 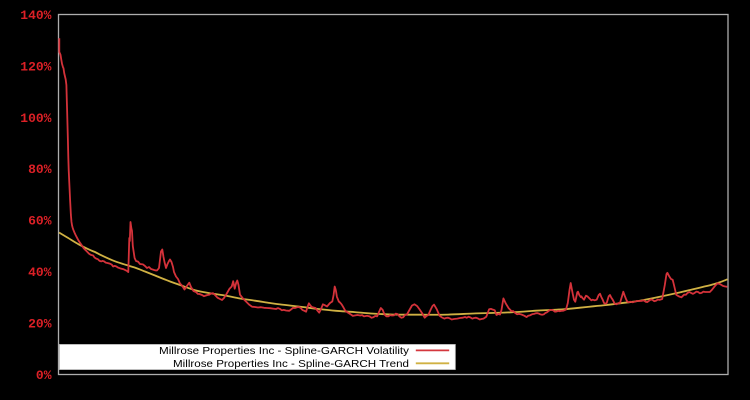 I want to click on svg-text: 100%, so click(x=35, y=118).